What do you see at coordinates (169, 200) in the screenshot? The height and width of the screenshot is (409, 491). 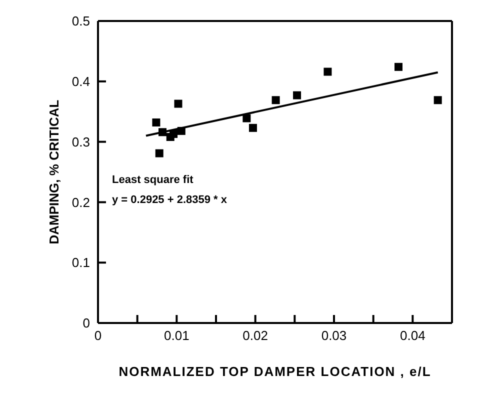 I see `annotation: y = 0.2925 + 2.8359 * x` at bounding box center [169, 200].